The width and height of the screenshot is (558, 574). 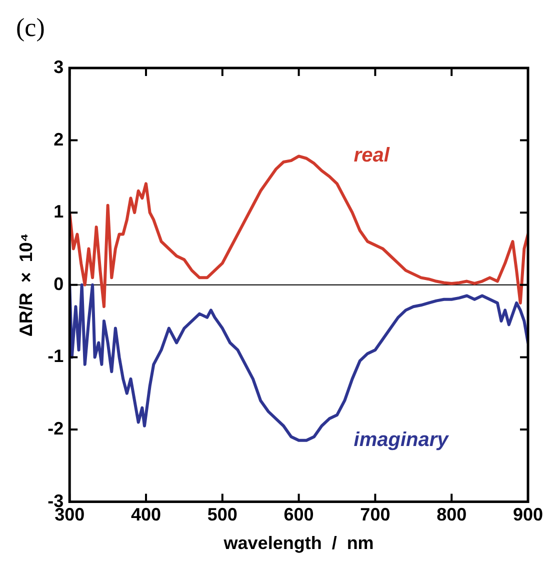 I want to click on x-tick-label: 800, so click(x=451, y=514).